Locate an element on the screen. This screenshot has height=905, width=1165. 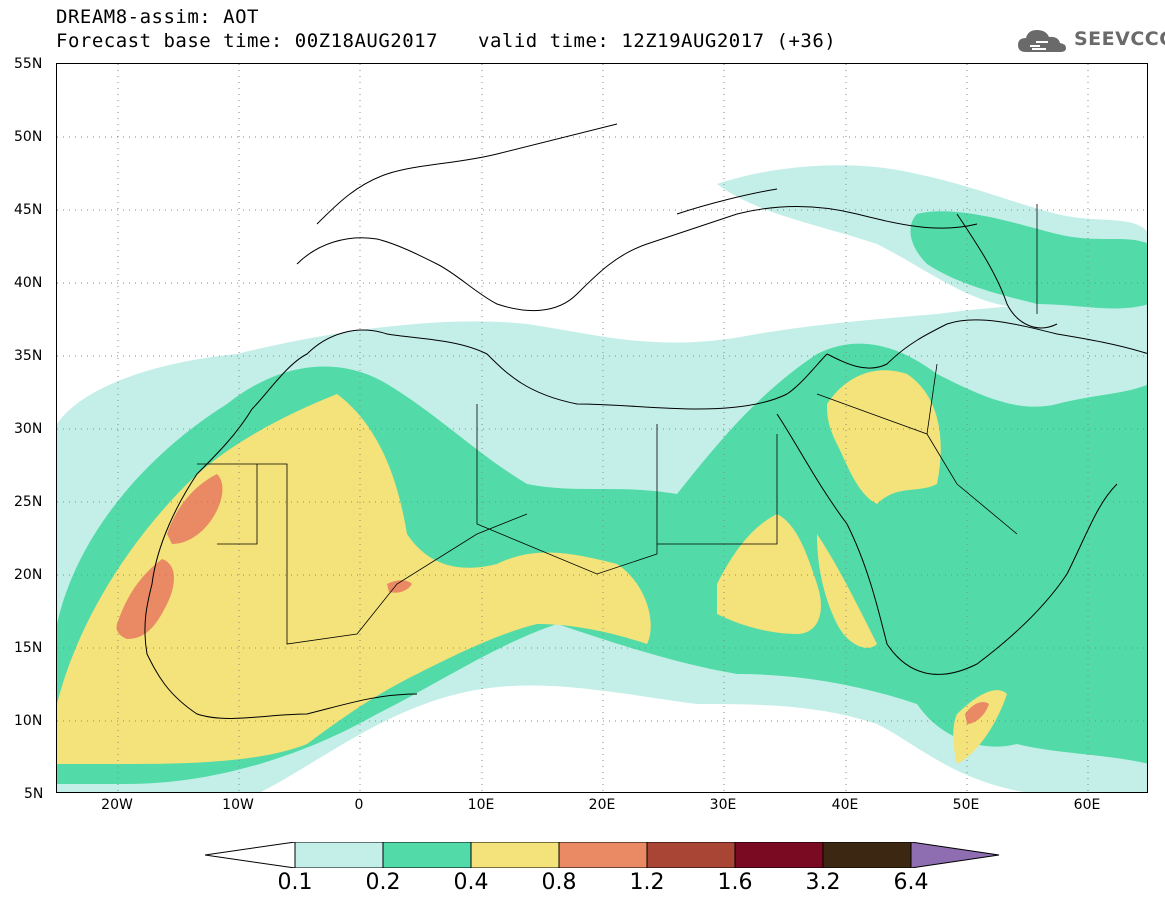
lon-label: 40E is located at coordinates (845, 805).